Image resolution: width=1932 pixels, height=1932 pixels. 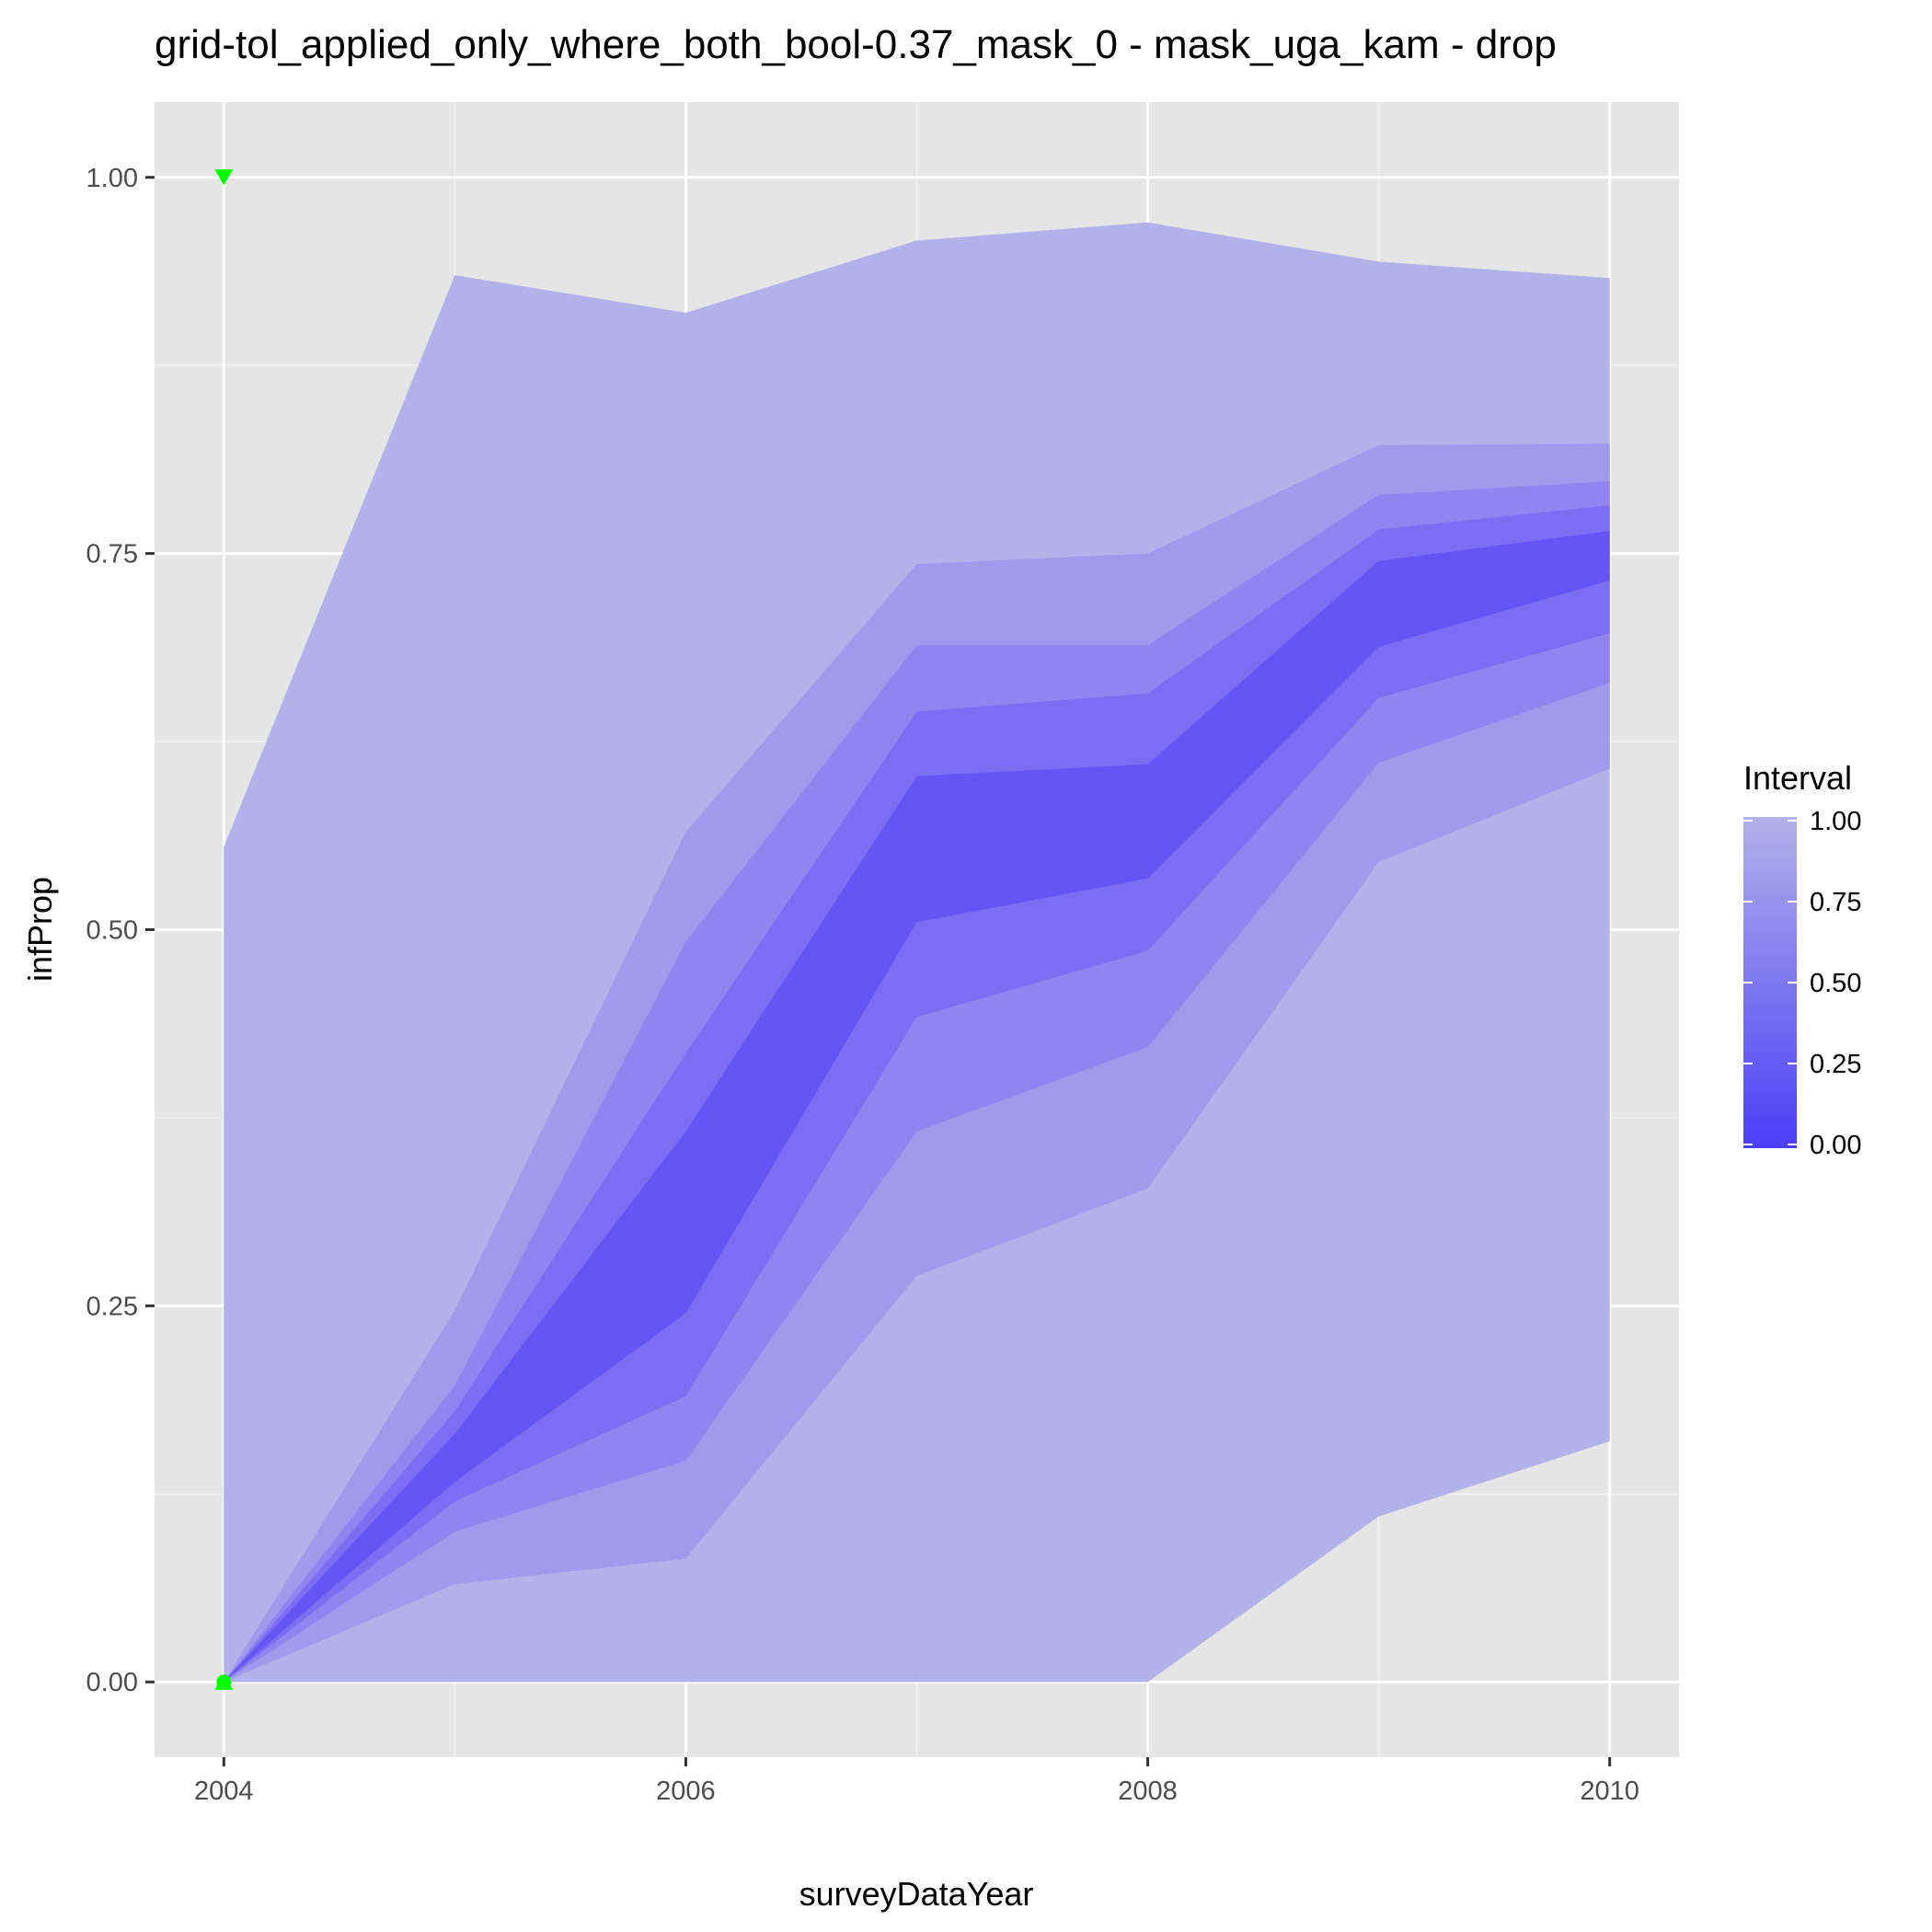 I want to click on x-axis: 2004 2006 2008 2010, so click(x=916, y=1781).